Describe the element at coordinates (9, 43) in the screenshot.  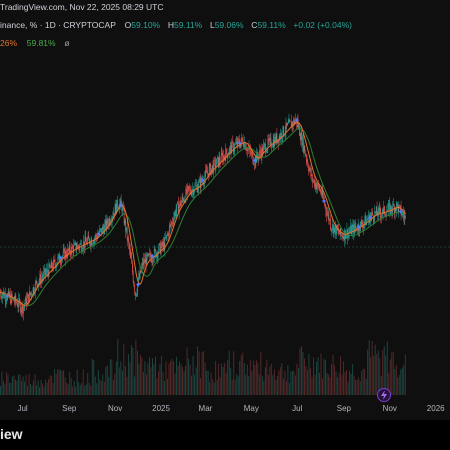
I see `ma-fast-value: 26%` at that location.